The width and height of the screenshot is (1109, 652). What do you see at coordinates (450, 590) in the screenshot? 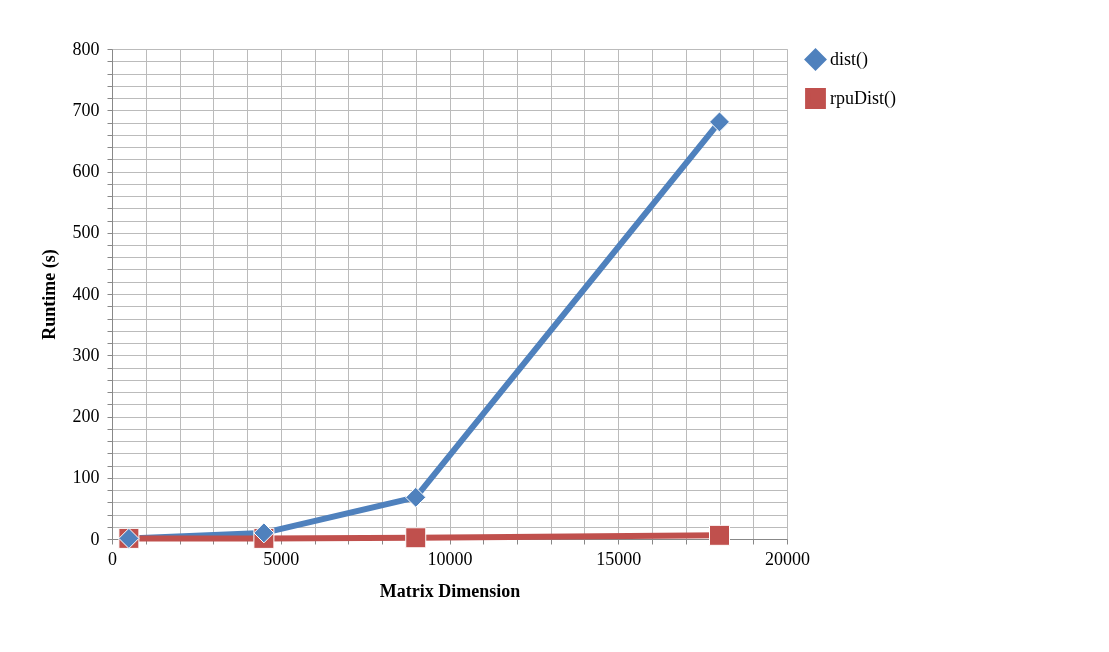
I see `x-axis-title: Matrix Dimension` at bounding box center [450, 590].